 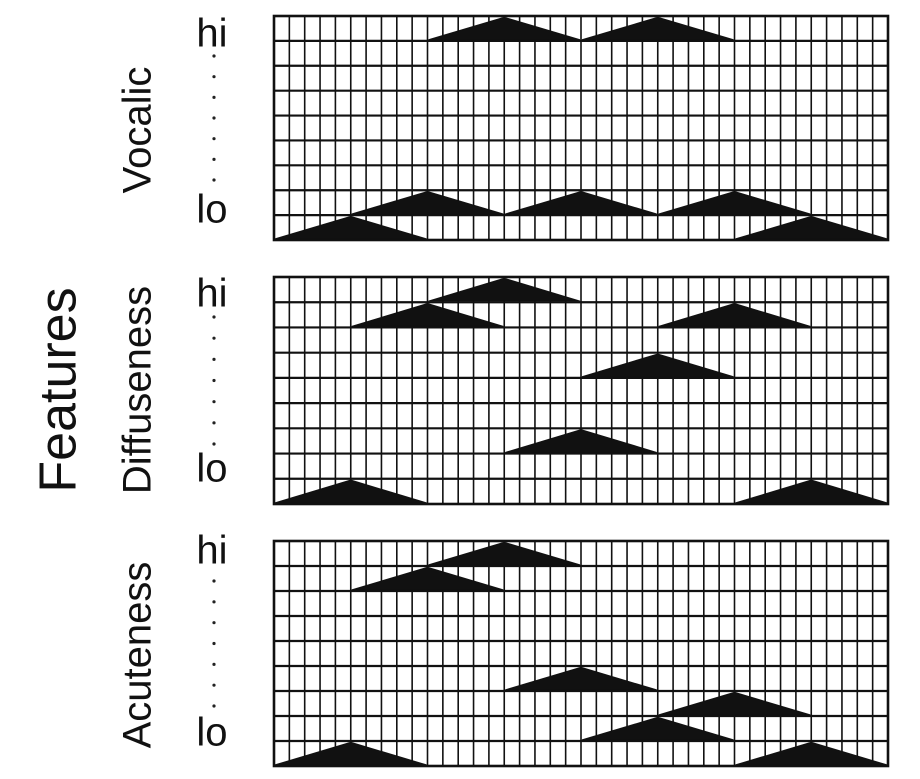 What do you see at coordinates (211, 469) in the screenshot?
I see `panel-diffuseness-lo-tick: lo` at bounding box center [211, 469].